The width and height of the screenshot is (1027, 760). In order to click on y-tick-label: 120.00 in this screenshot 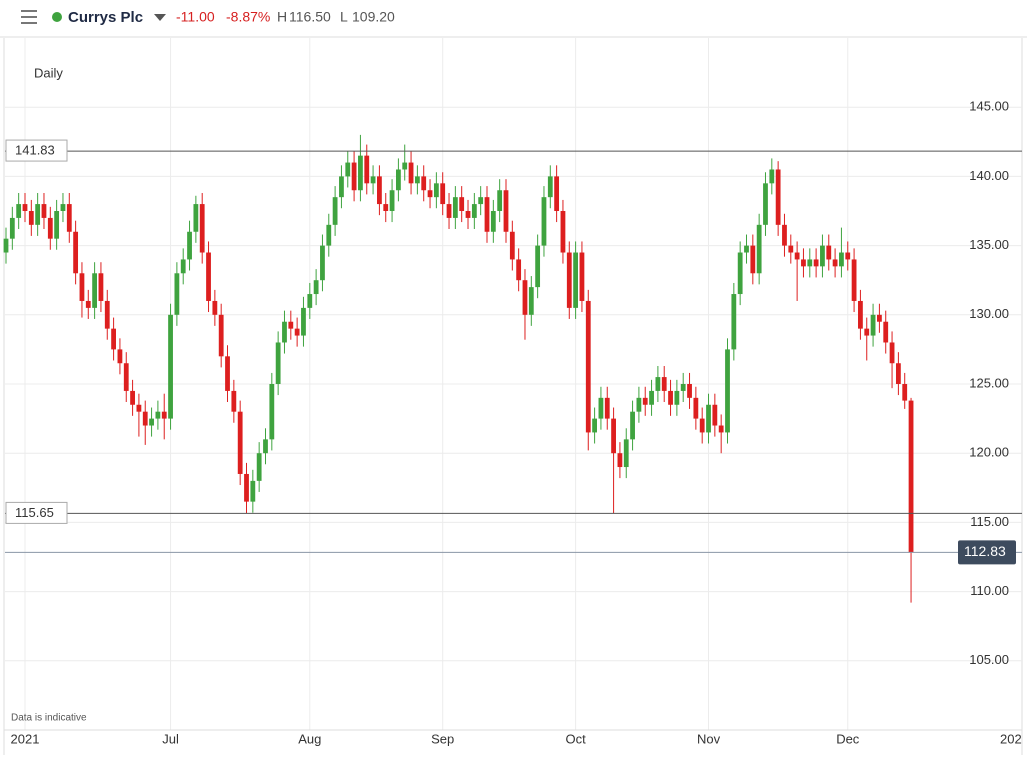, I will do `click(989, 452)`.